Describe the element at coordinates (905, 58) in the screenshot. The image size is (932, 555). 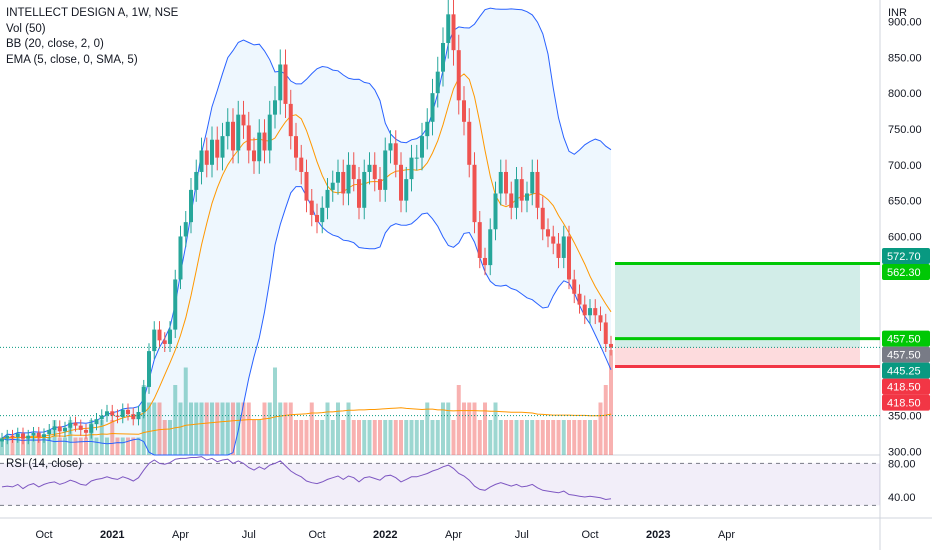
I see `price-tick-label: 850.00` at that location.